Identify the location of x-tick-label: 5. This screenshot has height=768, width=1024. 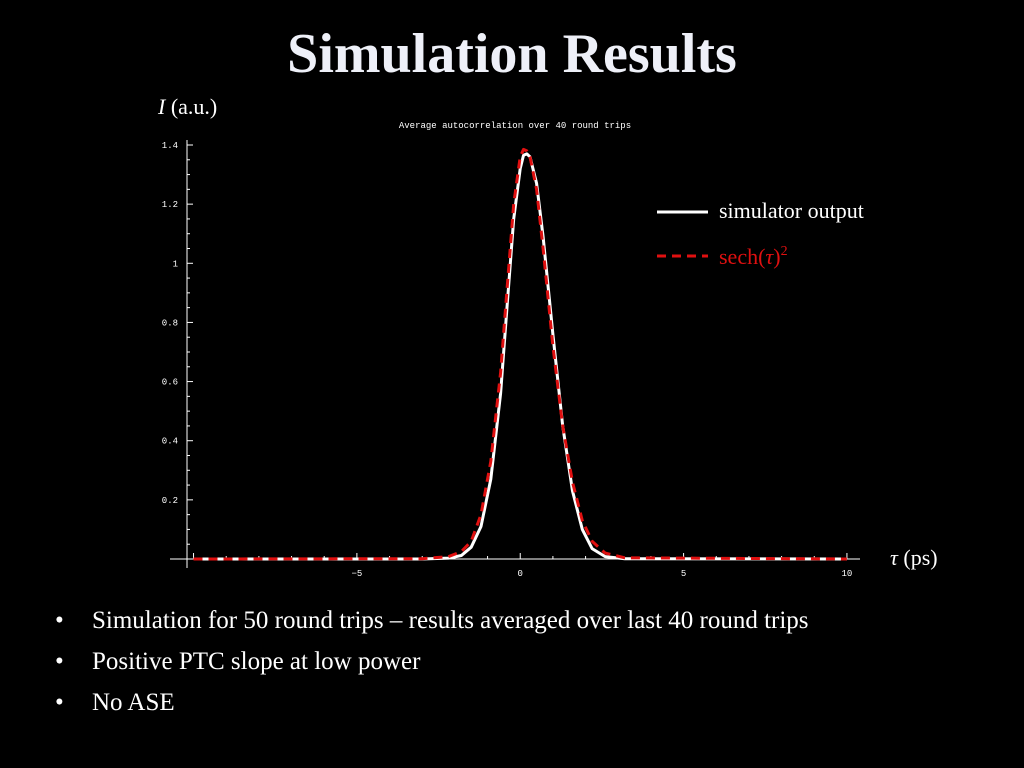
(683, 574).